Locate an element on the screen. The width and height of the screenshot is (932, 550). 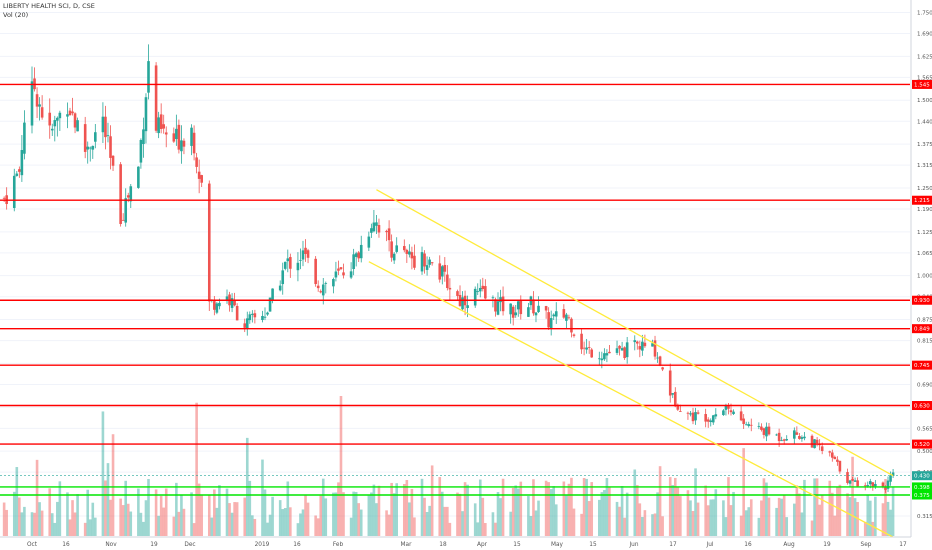
time-tick-label: 19 is located at coordinates (154, 545).